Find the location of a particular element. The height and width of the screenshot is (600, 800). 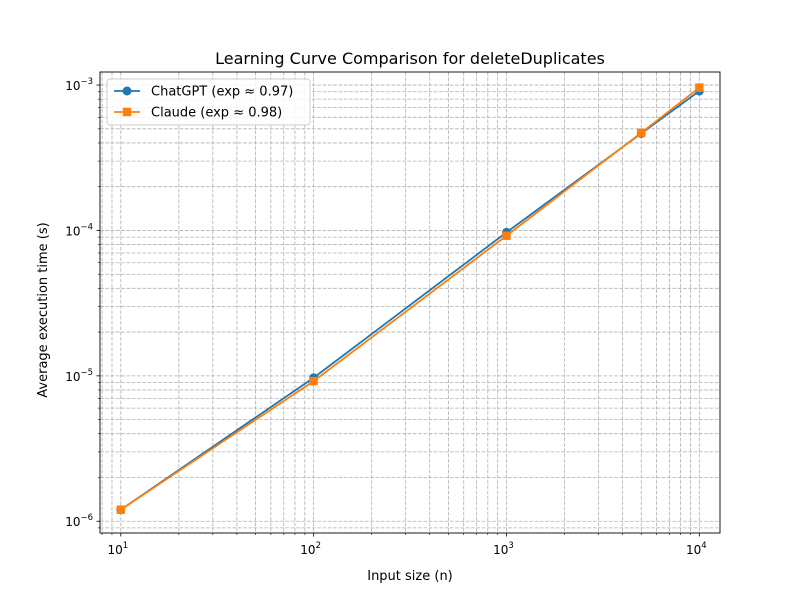

y-tick-label: 10⁻⁴ is located at coordinates (79, 230).